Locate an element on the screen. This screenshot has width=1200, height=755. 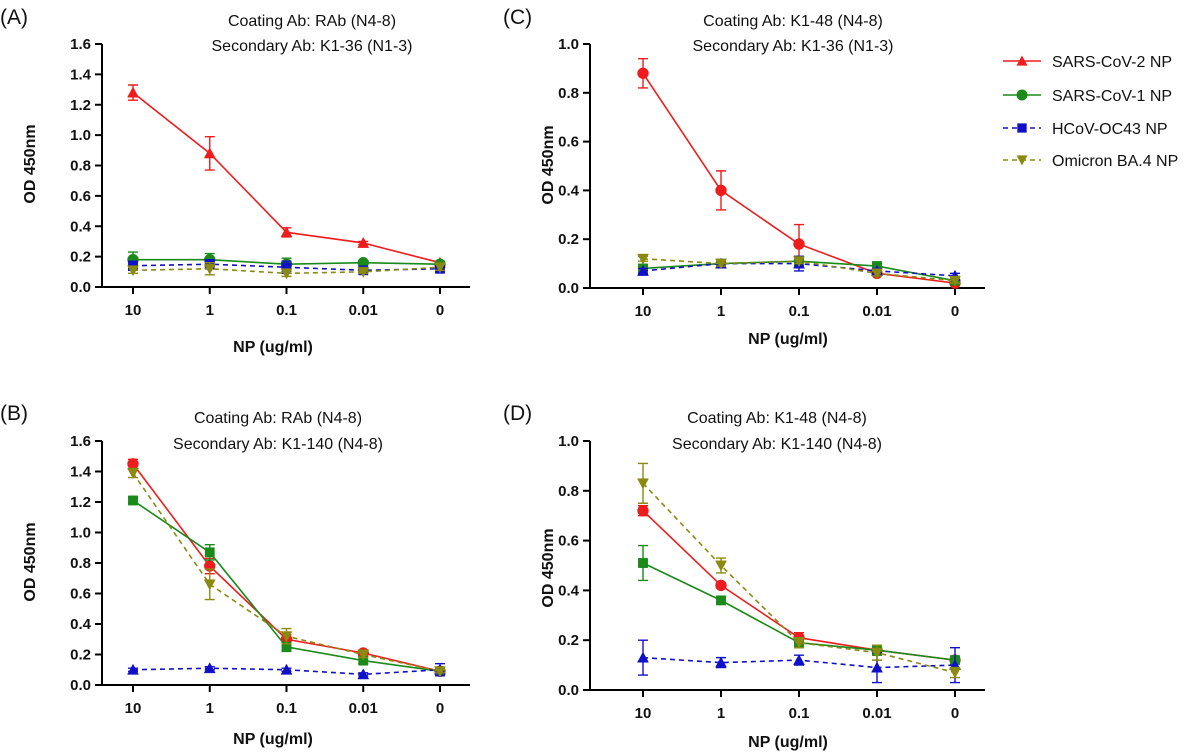
legend-item: Omicron BA.4 NP is located at coordinates (1090, 161).